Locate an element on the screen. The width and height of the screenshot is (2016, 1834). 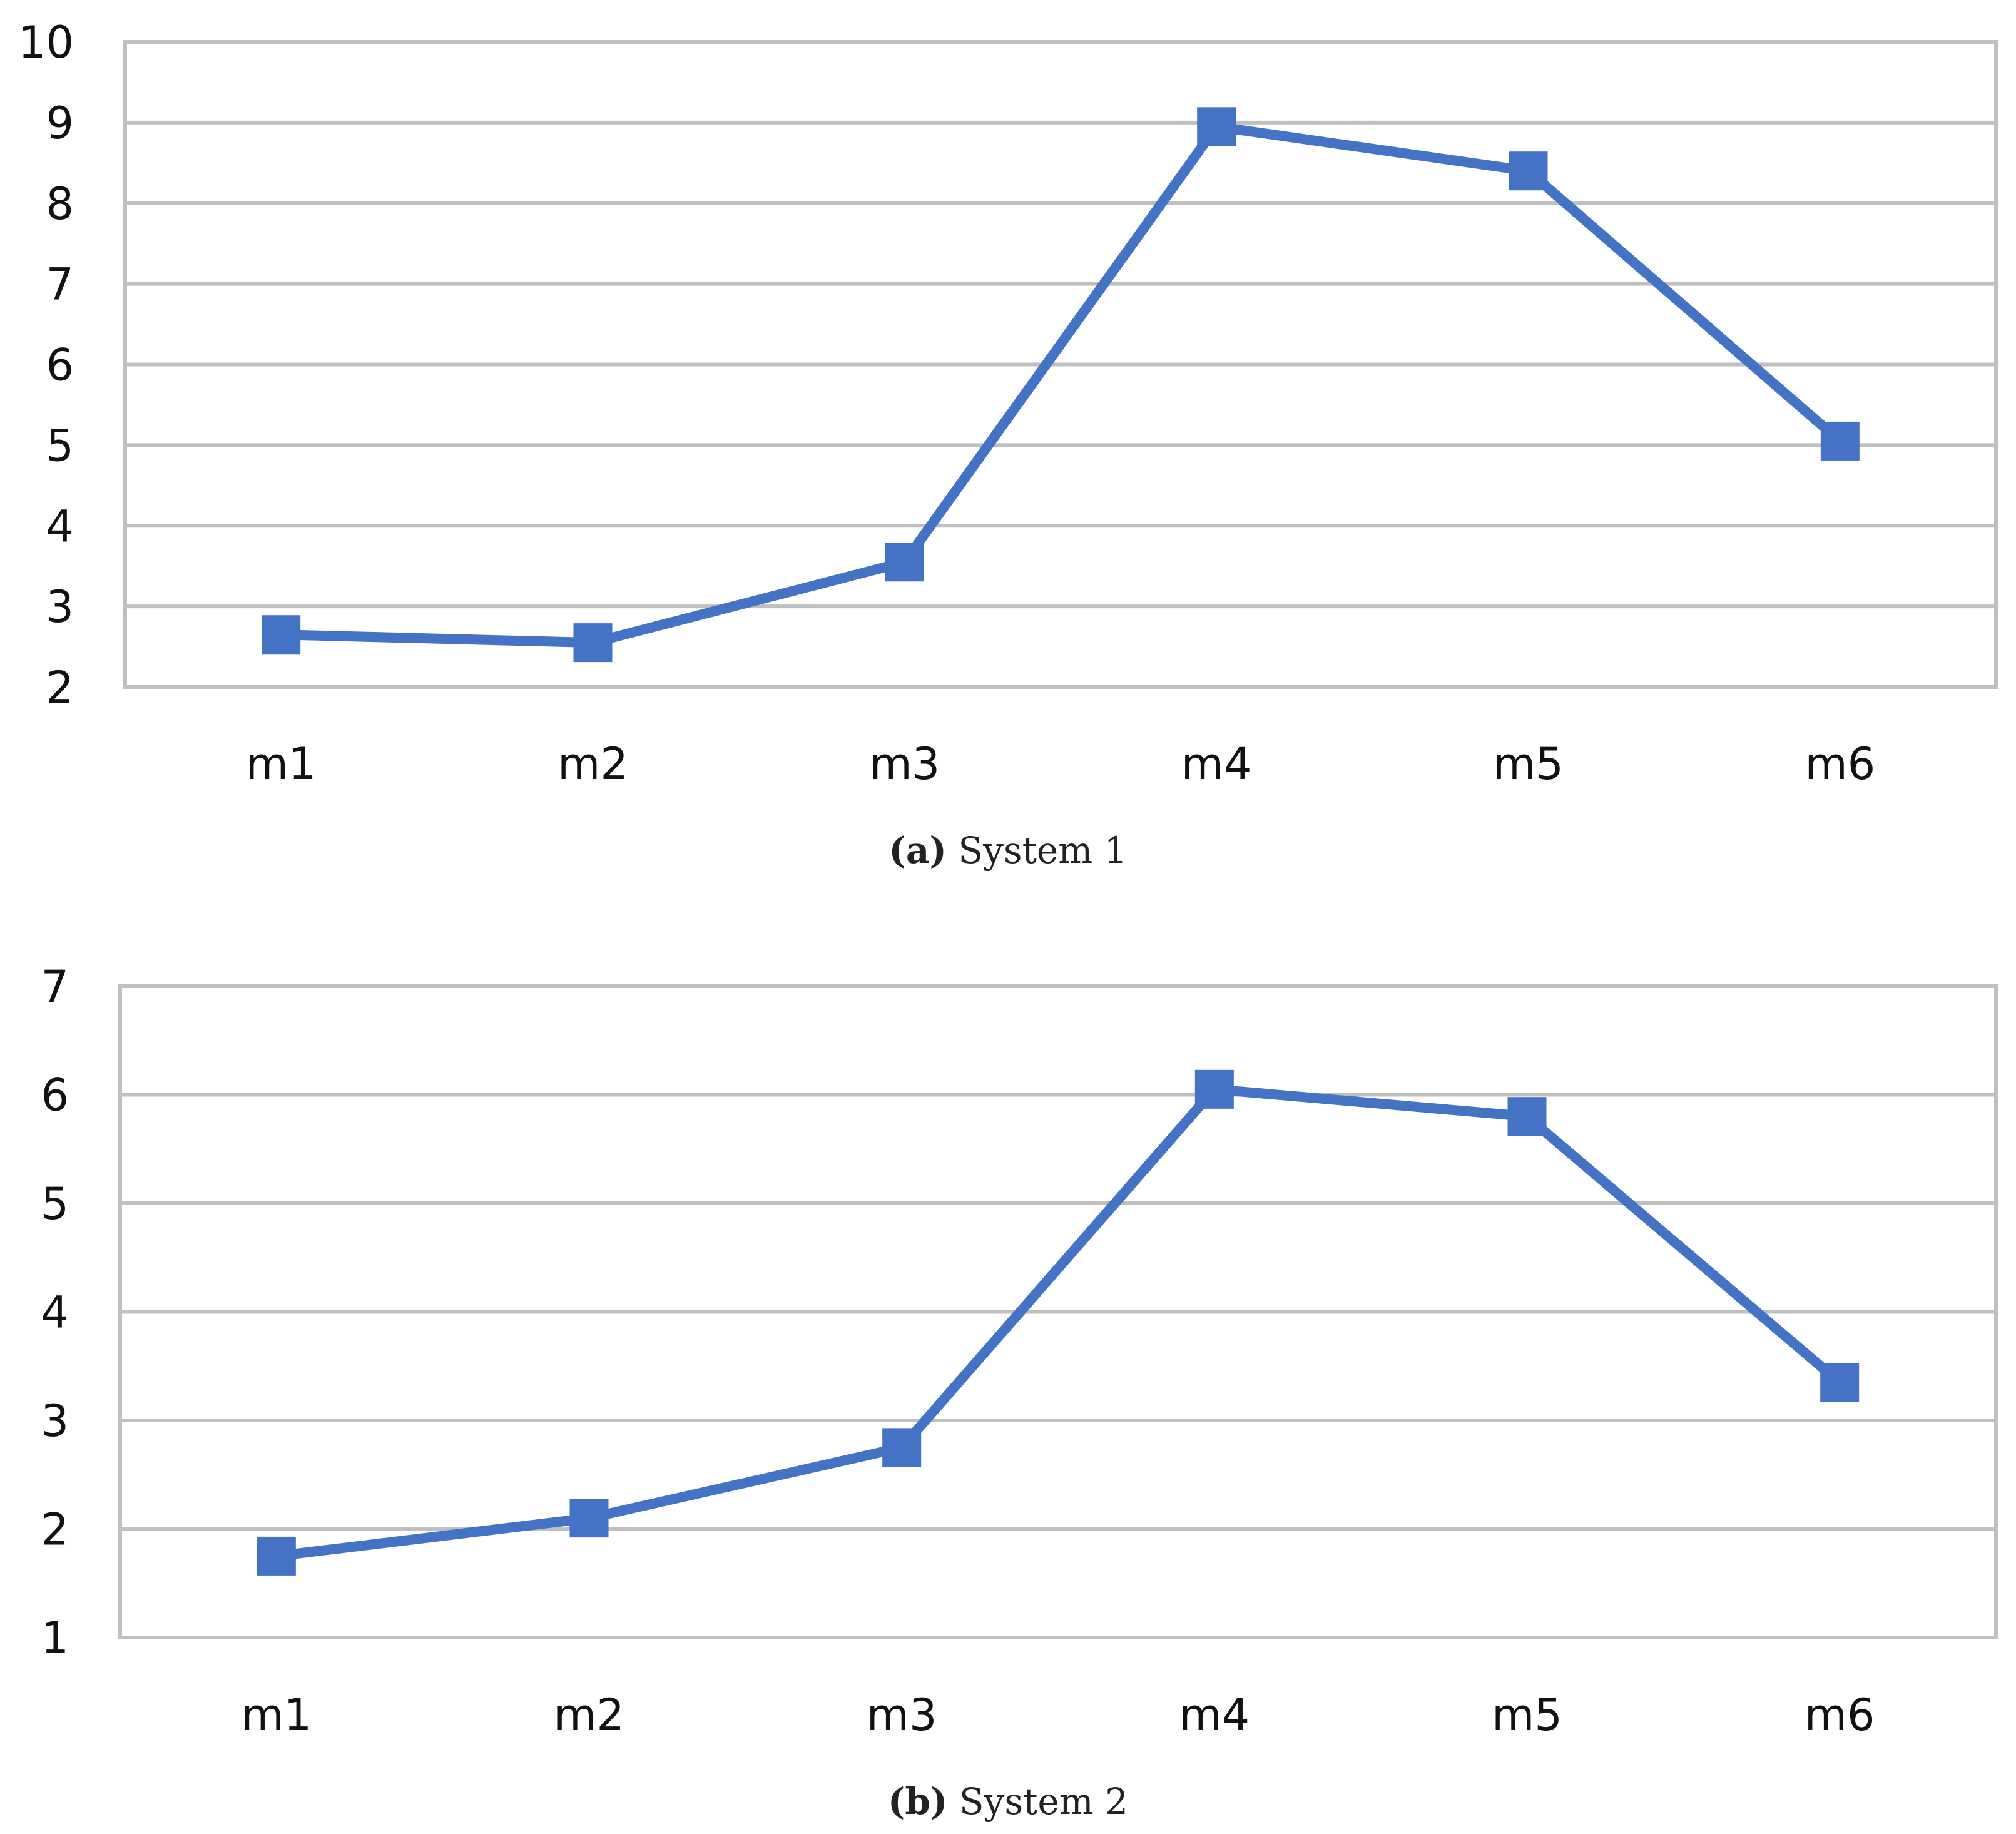
y-tick-label: 9 is located at coordinates (60, 123).